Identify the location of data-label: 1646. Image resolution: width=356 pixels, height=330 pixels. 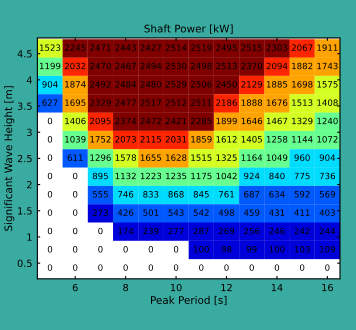
(252, 121).